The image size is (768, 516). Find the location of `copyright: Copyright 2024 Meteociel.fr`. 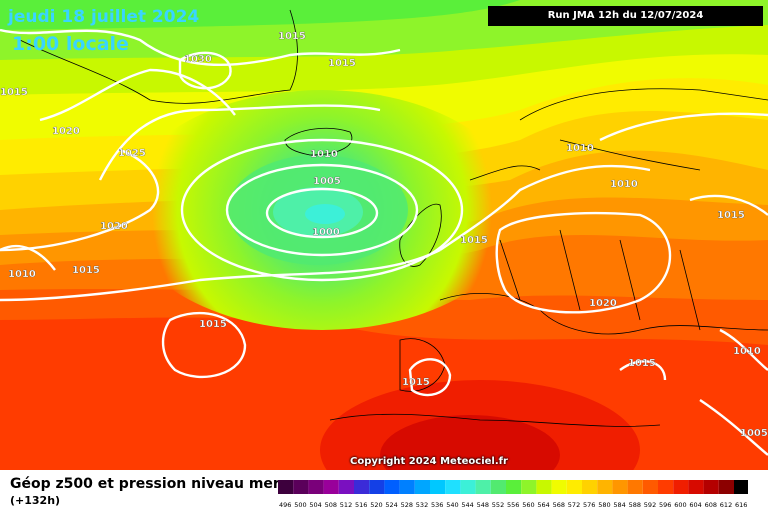

copyright: Copyright 2024 Meteociel.fr is located at coordinates (429, 461).